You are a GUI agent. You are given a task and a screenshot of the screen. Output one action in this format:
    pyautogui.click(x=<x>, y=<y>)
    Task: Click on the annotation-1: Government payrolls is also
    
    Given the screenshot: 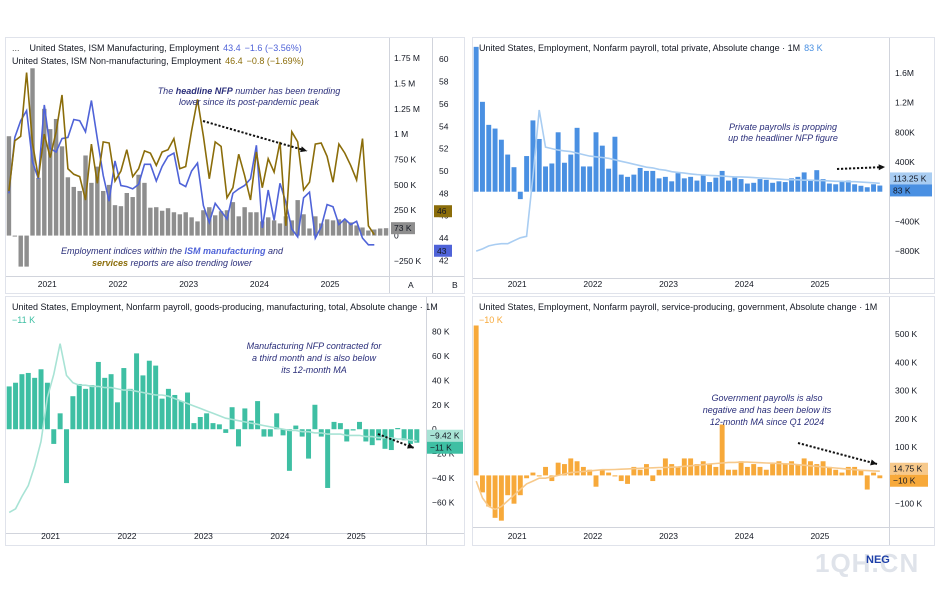 What is the action you would take?
    pyautogui.click(x=766, y=398)
    